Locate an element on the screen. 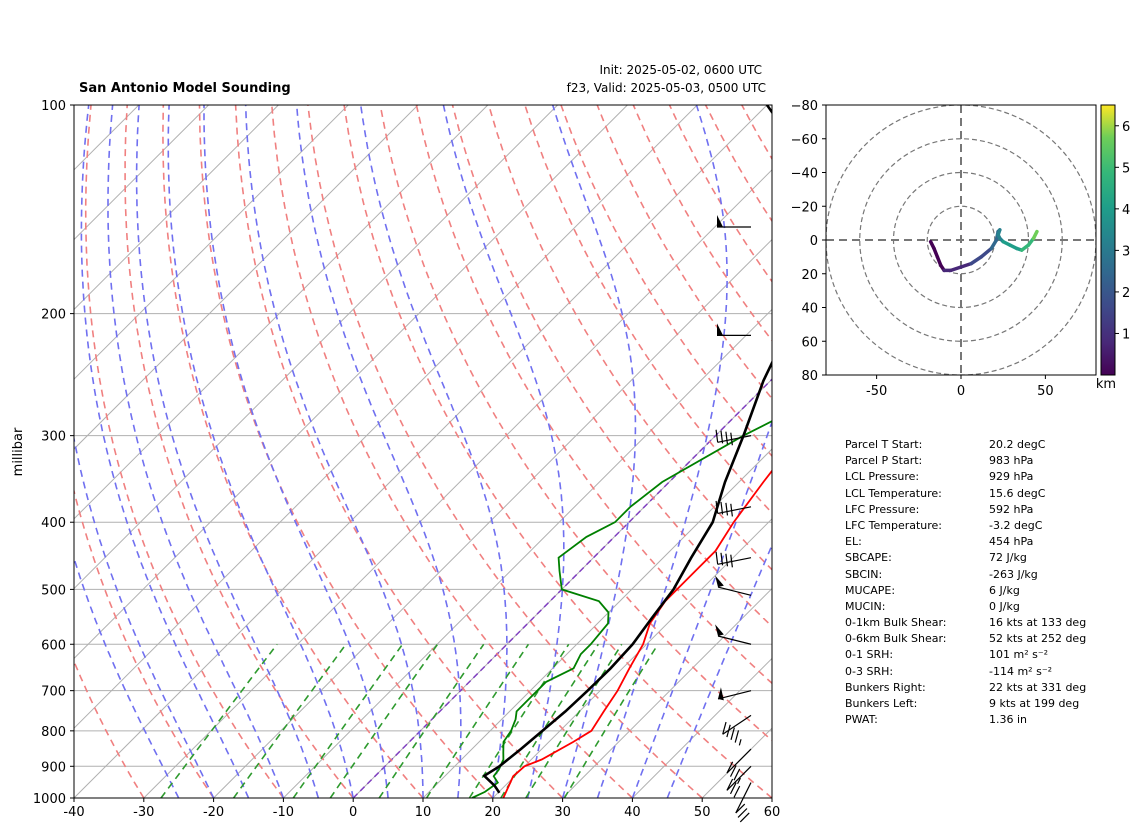 The image size is (1142, 836). stat-value: 592 hPa is located at coordinates (1011, 510).